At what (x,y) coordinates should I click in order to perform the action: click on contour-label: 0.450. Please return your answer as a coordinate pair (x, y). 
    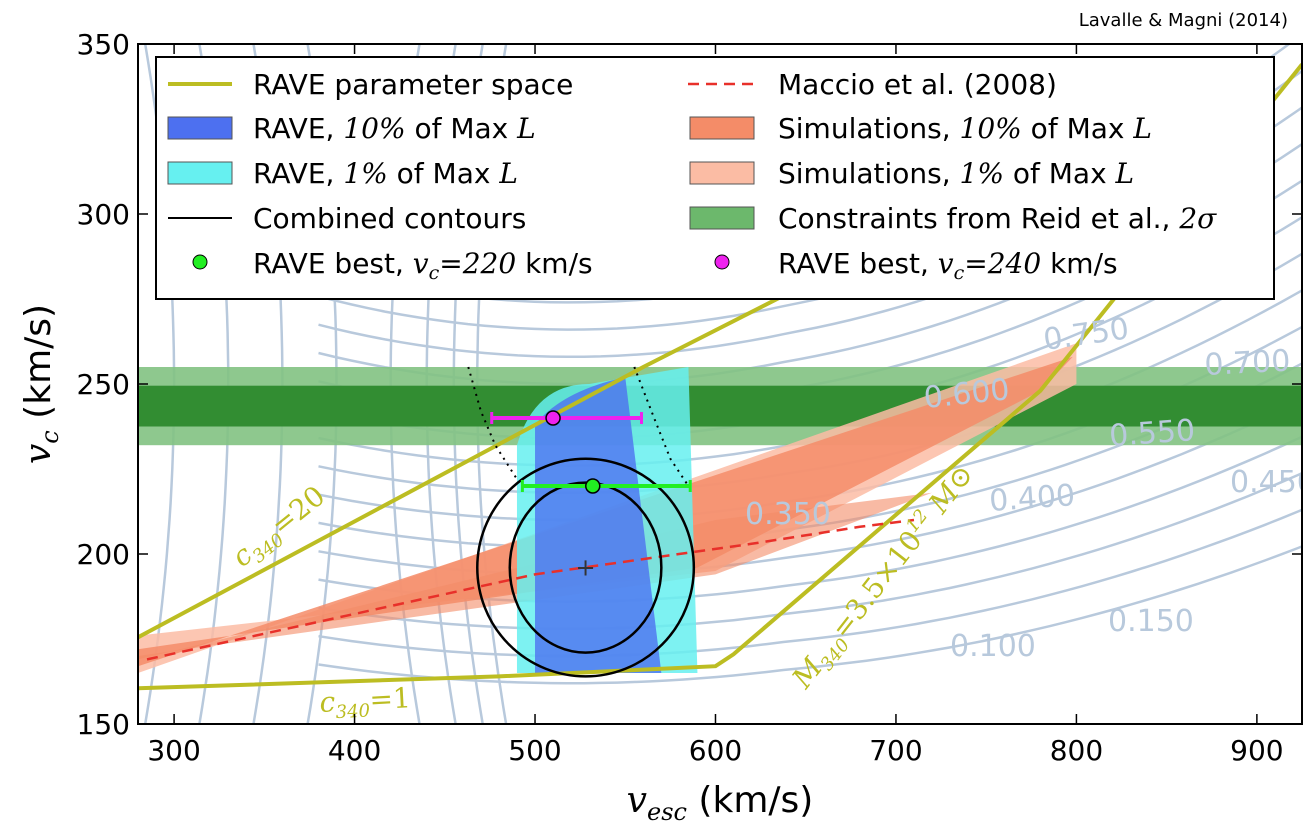
    Looking at the image, I should click on (1267, 482).